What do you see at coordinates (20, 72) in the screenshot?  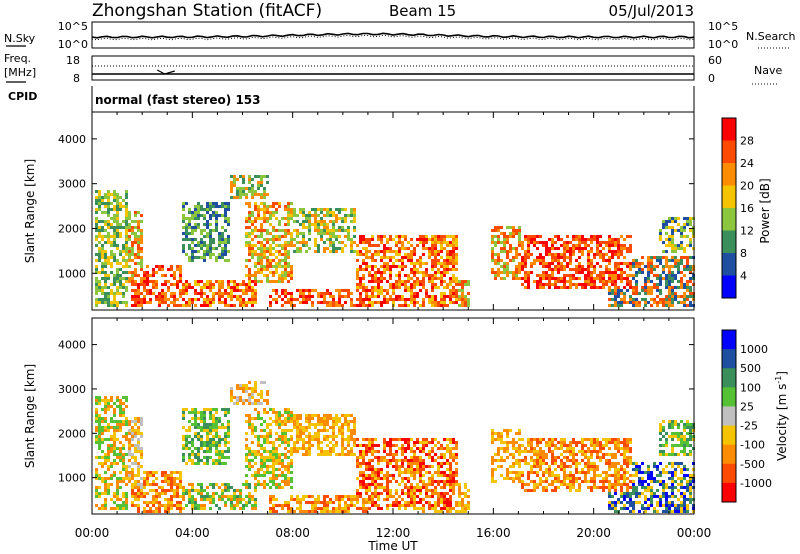 I see `freq-left-unit: [MHz]` at bounding box center [20, 72].